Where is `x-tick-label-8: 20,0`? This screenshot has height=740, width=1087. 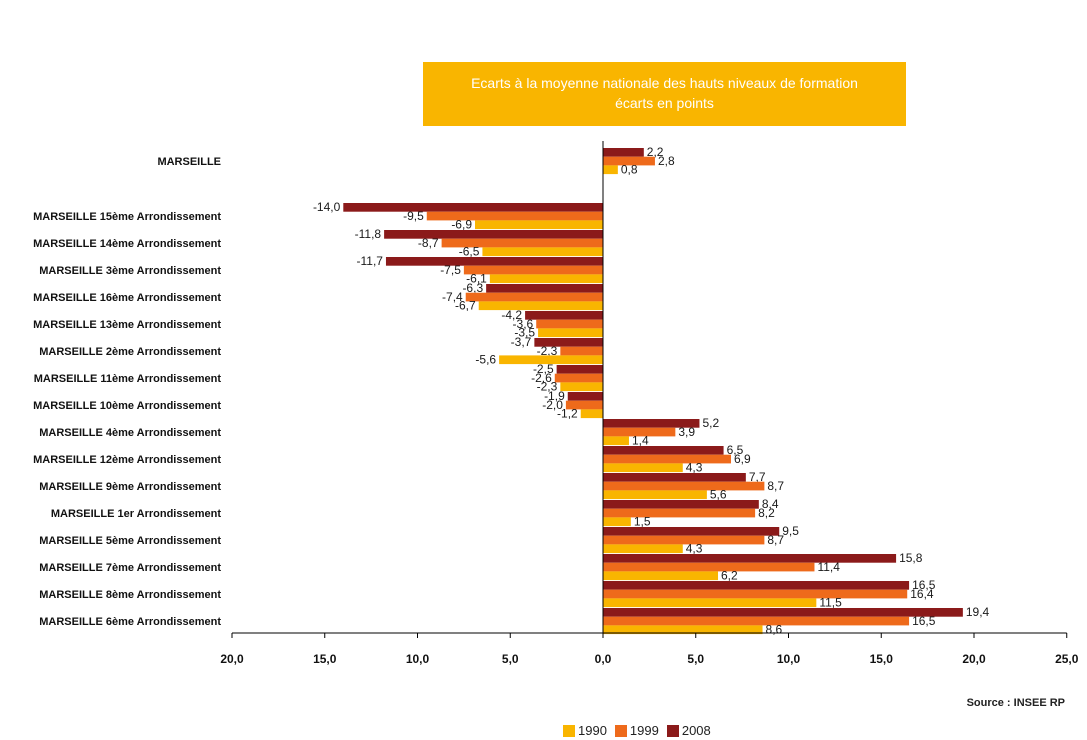
x-tick-label-8: 20,0 is located at coordinates (974, 659).